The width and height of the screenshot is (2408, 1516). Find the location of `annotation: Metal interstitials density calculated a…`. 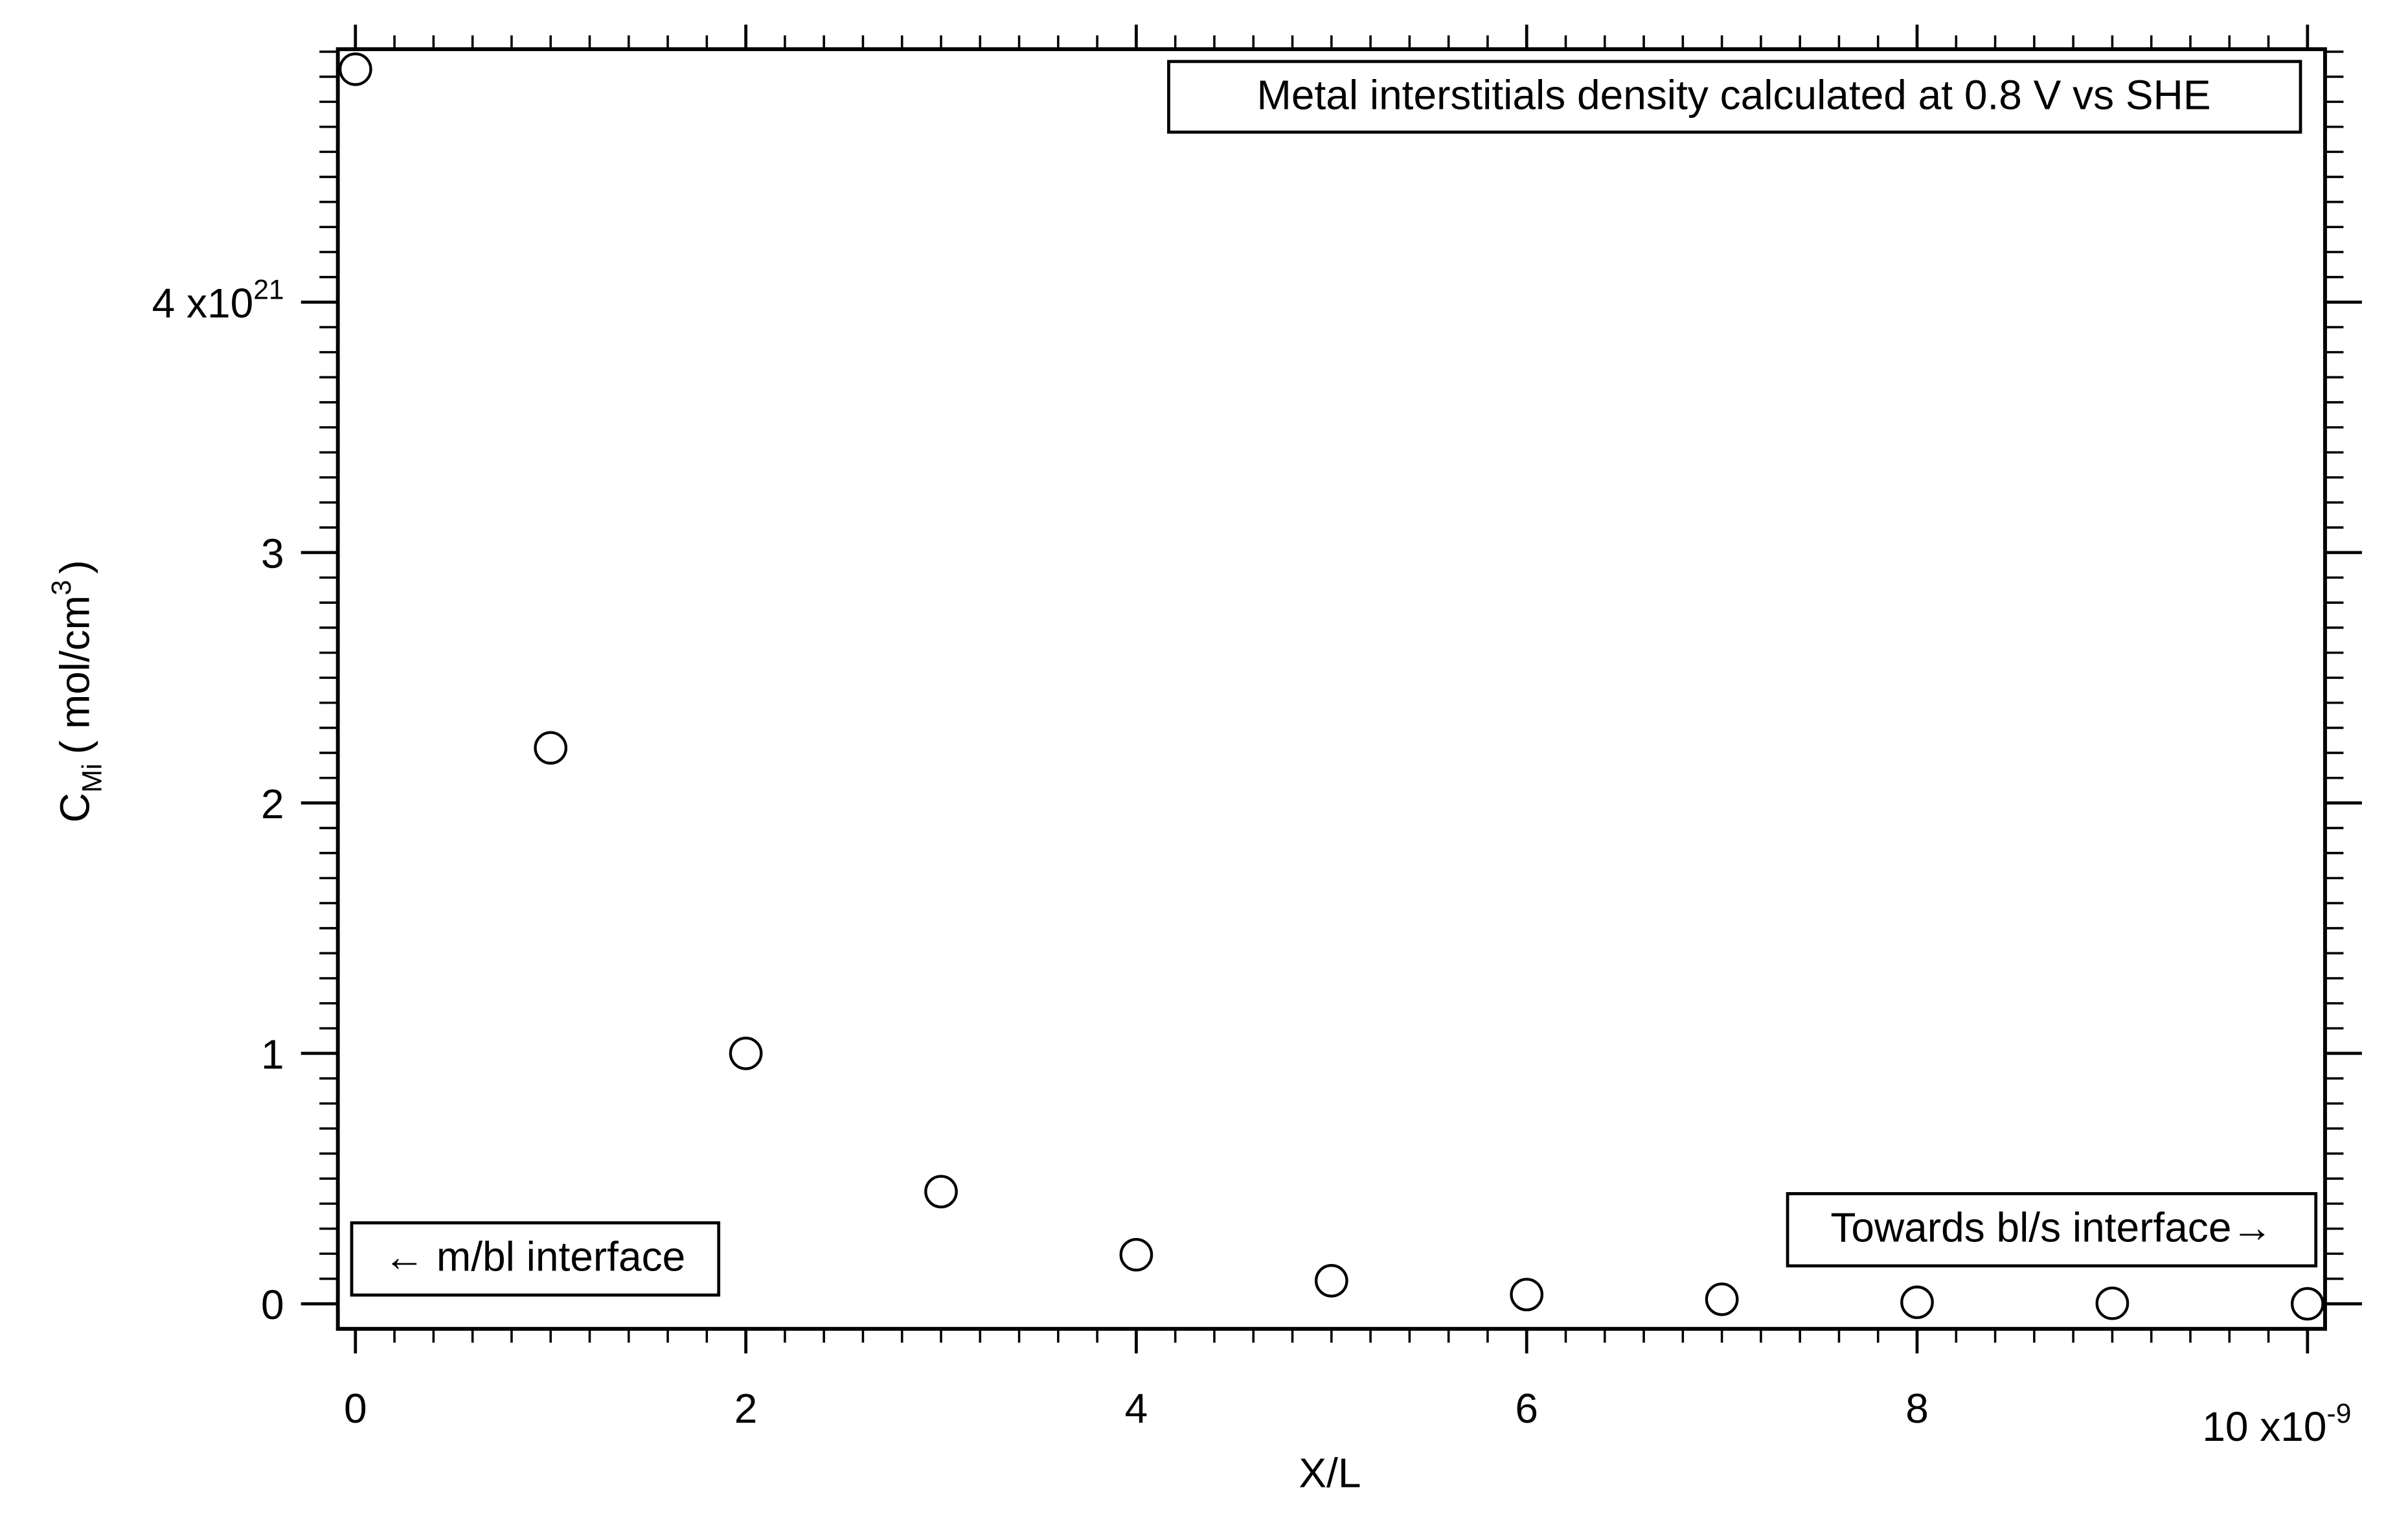

annotation: Metal interstitials density calculated a… is located at coordinates (1734, 95).